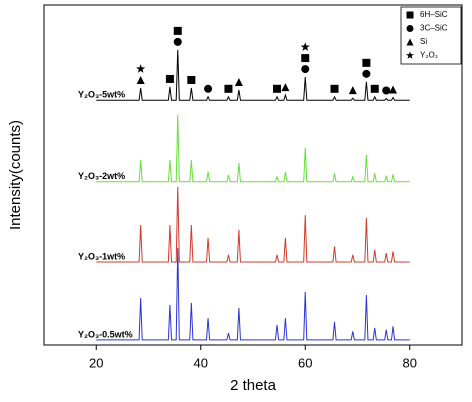 Image resolution: width=472 pixels, height=402 pixels. Describe the element at coordinates (410, 362) in the screenshot. I see `x-tick-label: 80` at that location.